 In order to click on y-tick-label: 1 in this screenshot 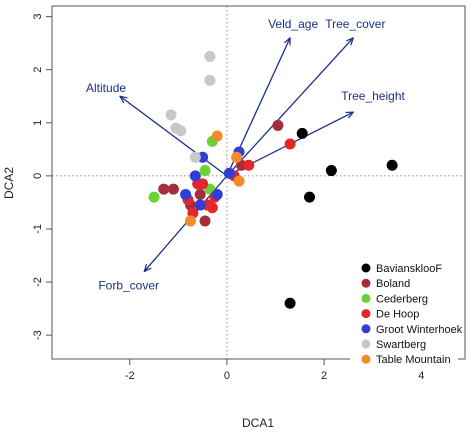, I will do `click(38, 123)`.